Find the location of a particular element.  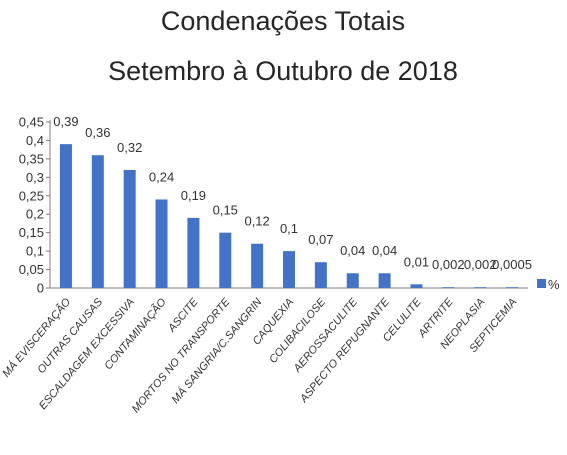

chart-title-line: Condenações Totais is located at coordinates (283, 21).